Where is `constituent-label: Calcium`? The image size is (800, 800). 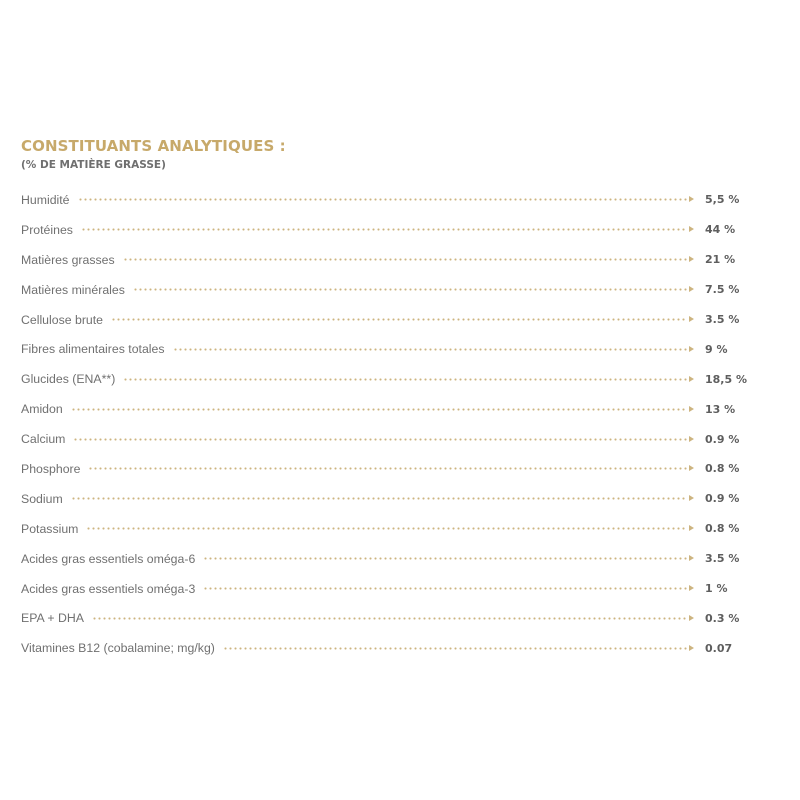
constituent-label: Calcium is located at coordinates (43, 439).